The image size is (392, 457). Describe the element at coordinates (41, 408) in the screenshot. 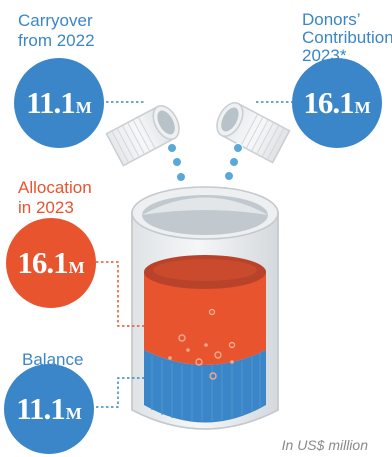

I see `balance-value: 11.1` at that location.